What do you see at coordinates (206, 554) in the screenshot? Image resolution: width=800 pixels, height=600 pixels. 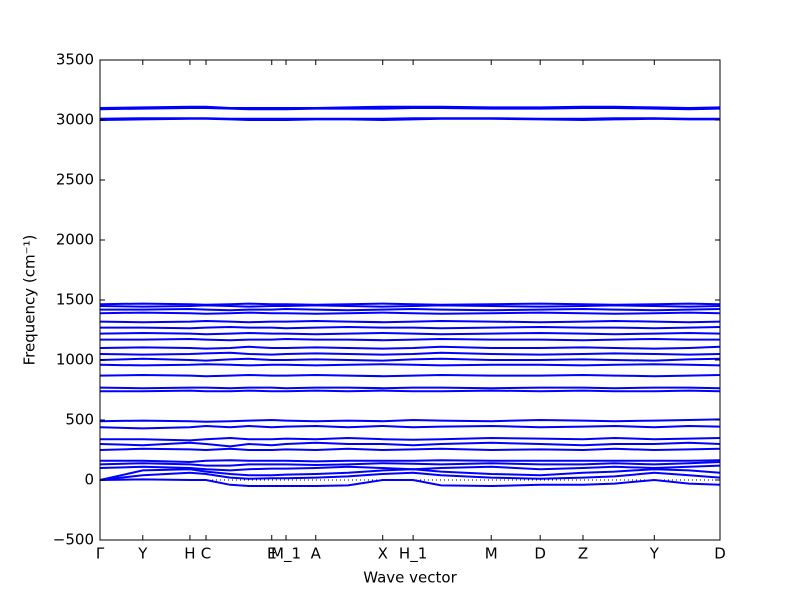 I see `x-tick-label: C` at bounding box center [206, 554].